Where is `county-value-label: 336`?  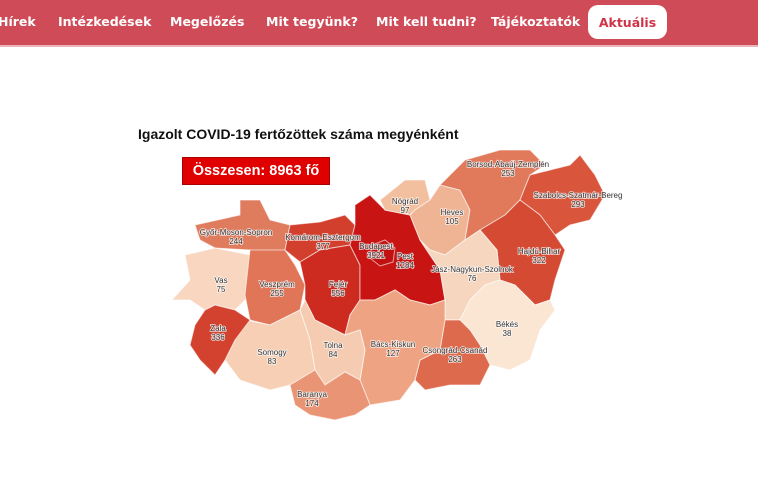 county-value-label: 336 is located at coordinates (218, 337).